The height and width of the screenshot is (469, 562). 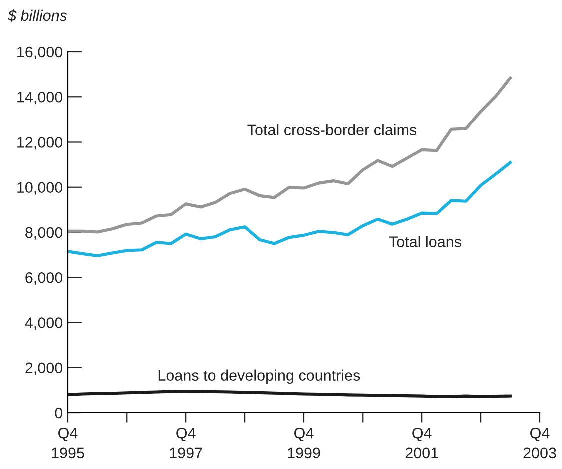 I want to click on y-tick-label: 4,000, so click(x=44, y=324).